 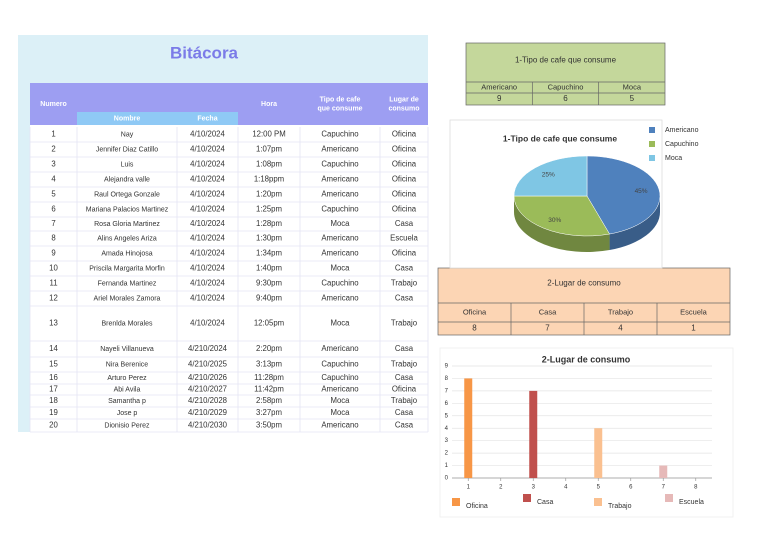 What do you see at coordinates (53, 412) in the screenshot?
I see `cell: 19` at bounding box center [53, 412].